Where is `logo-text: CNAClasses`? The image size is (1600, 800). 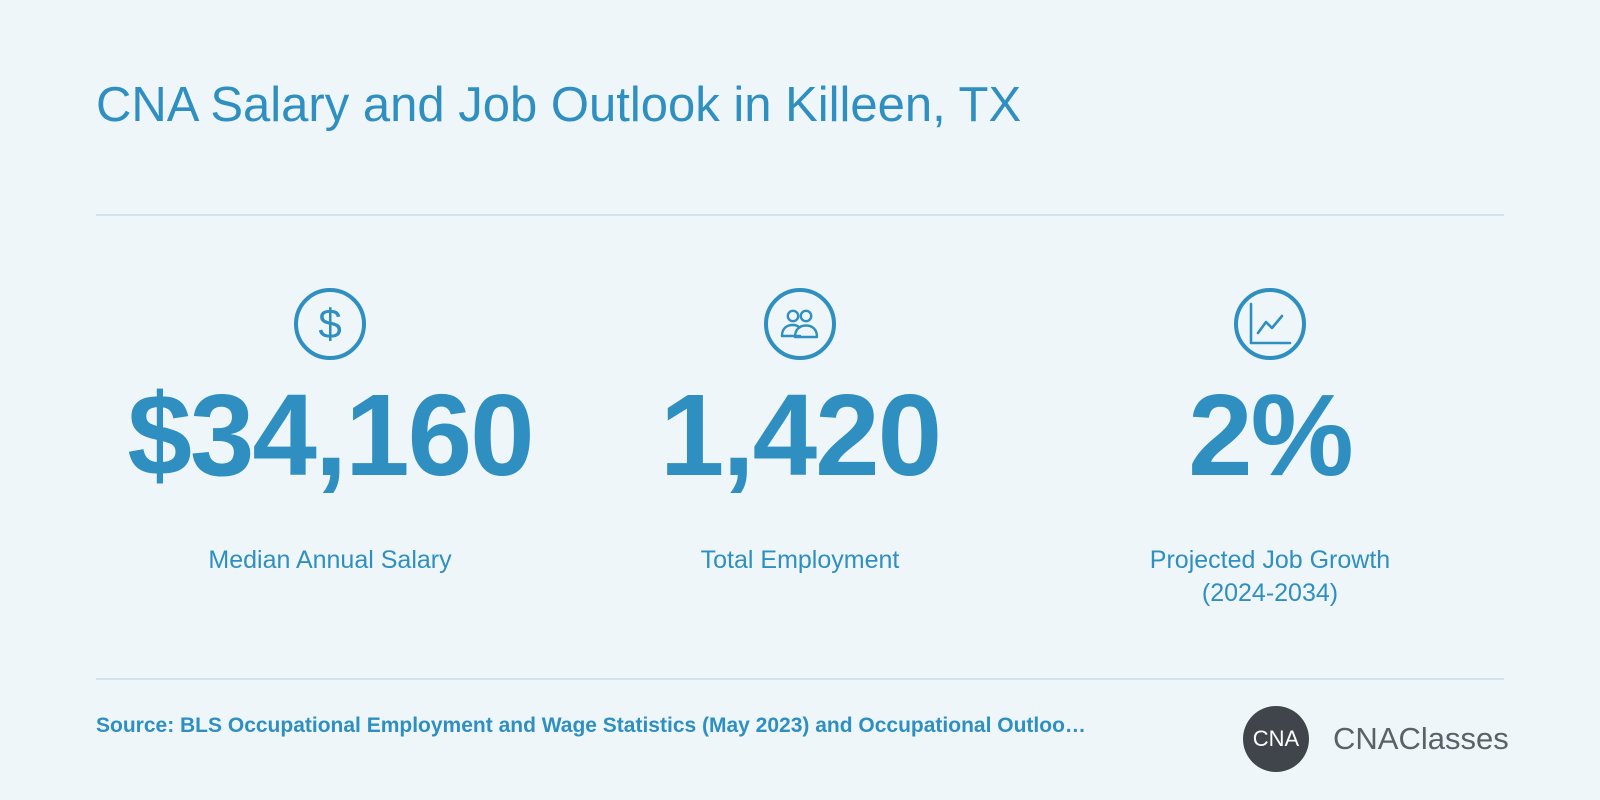 logo-text: CNAClasses is located at coordinates (1421, 738).